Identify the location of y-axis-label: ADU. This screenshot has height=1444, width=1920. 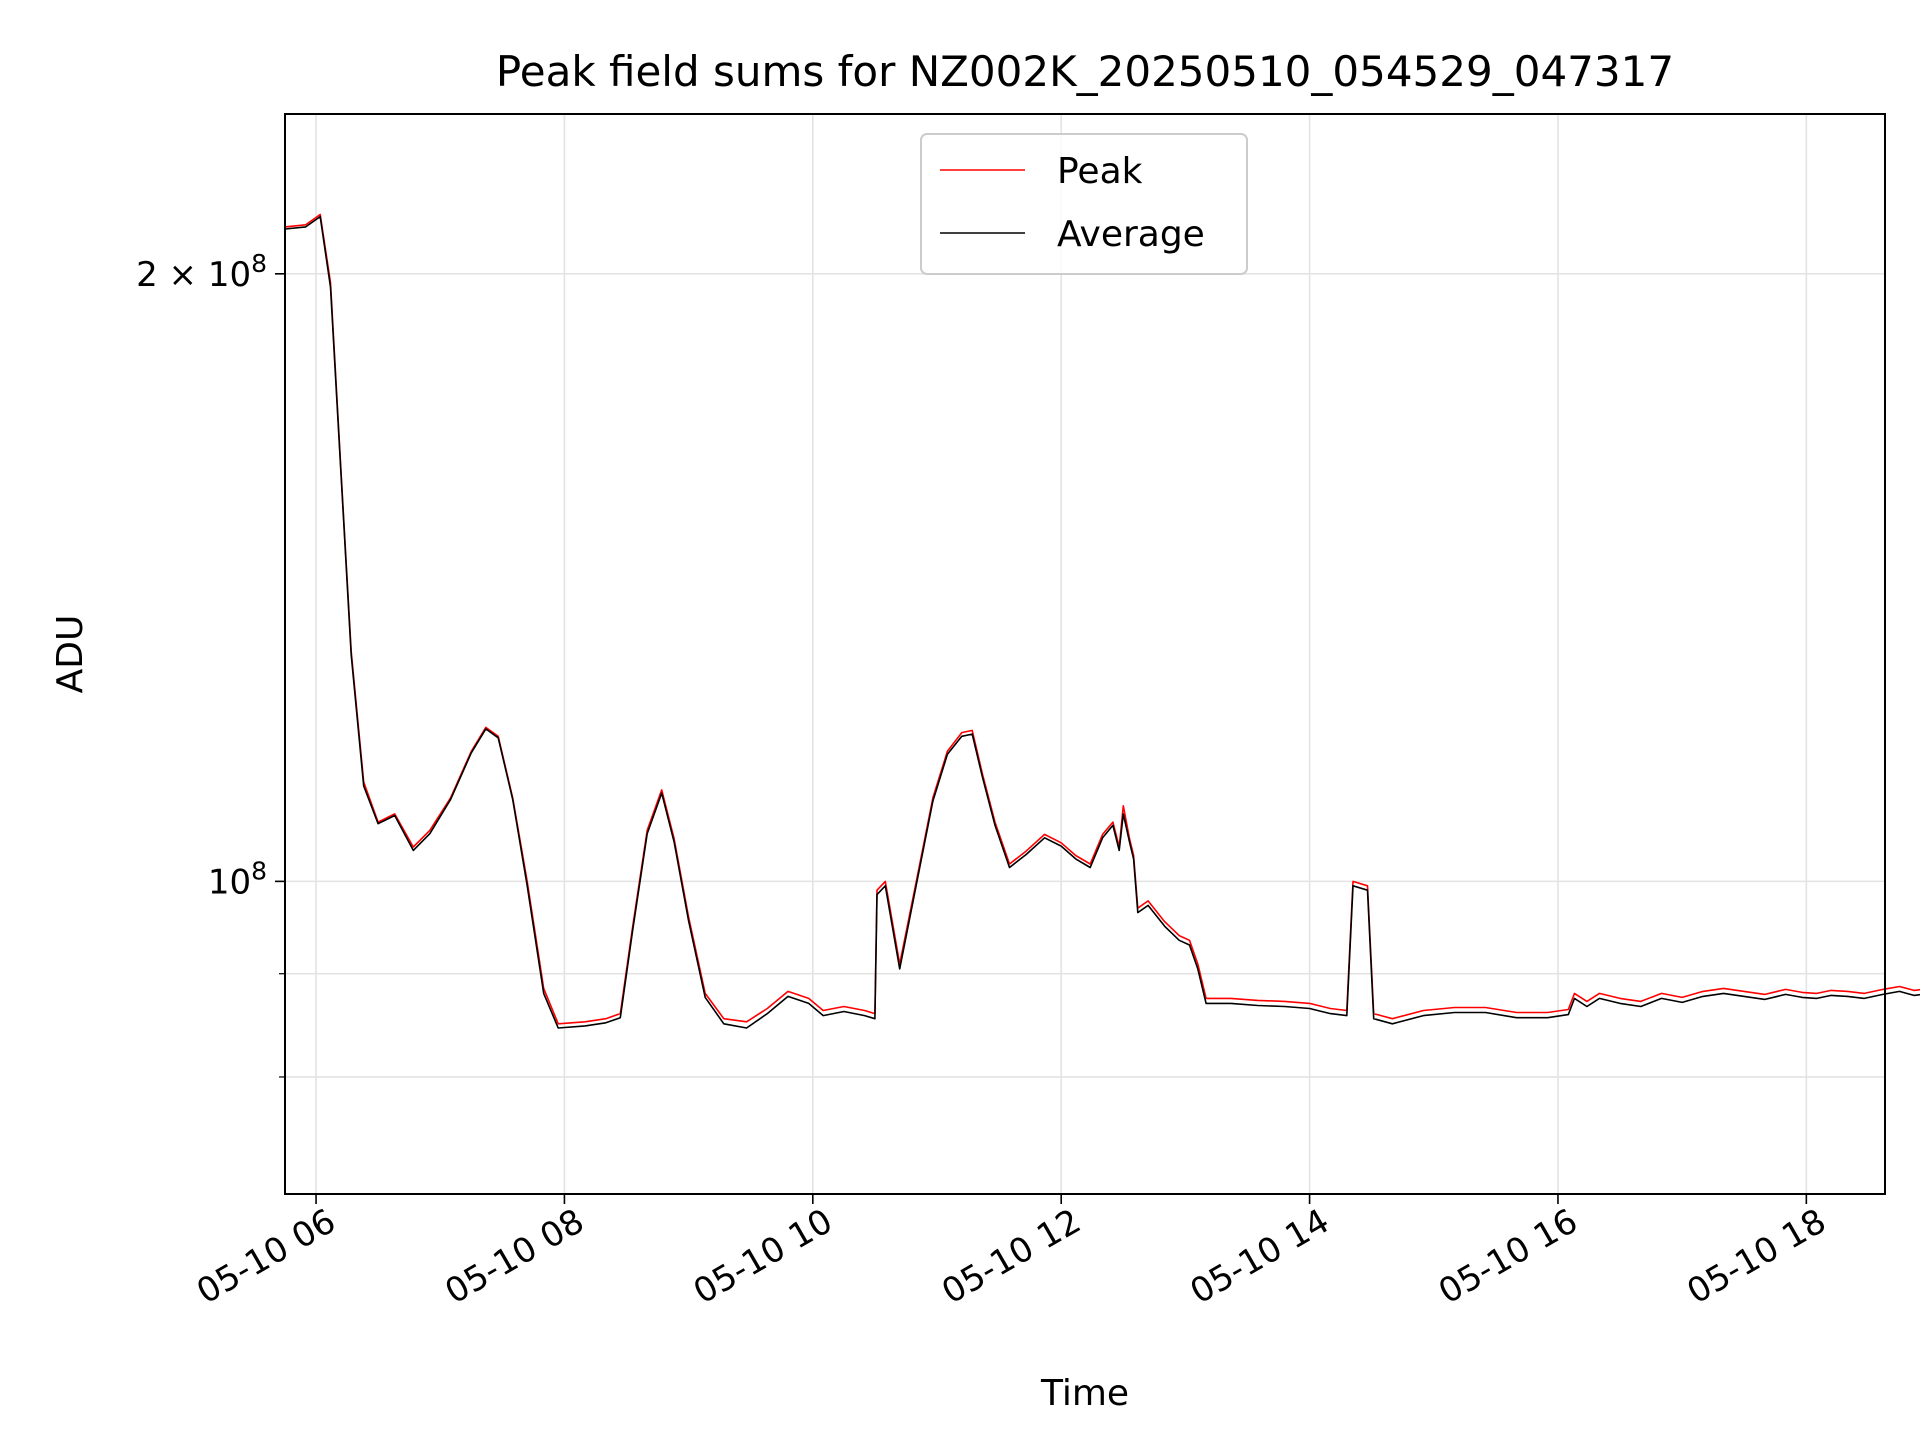
(70, 654).